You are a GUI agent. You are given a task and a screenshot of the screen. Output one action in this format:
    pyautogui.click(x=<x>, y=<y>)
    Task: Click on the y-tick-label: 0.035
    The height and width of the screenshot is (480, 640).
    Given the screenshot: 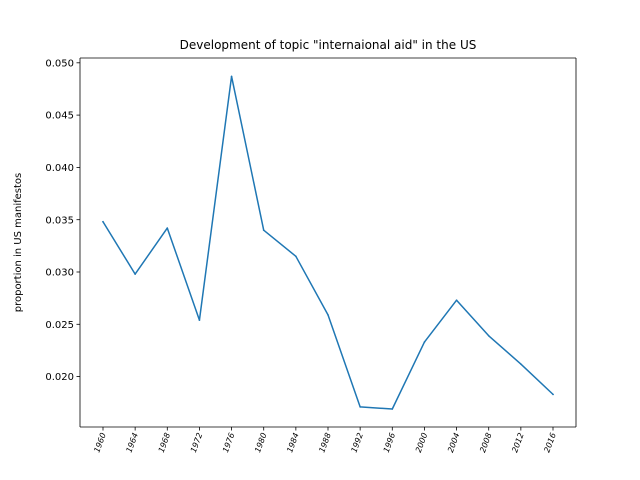 What is the action you would take?
    pyautogui.click(x=59, y=220)
    